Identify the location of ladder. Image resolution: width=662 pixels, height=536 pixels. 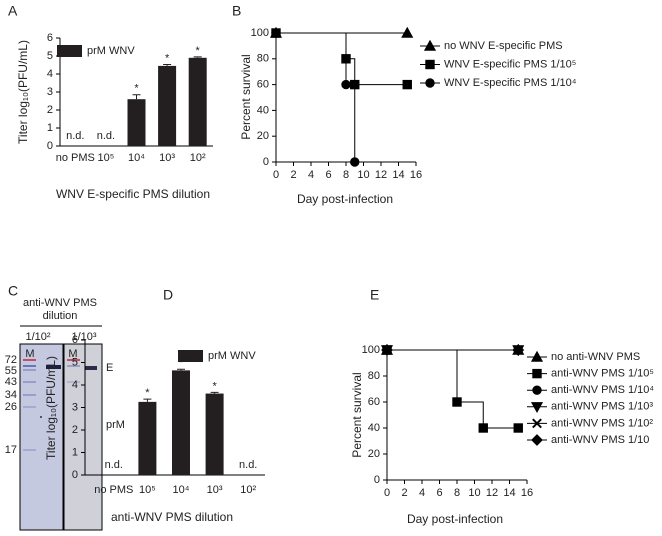
(51, 405).